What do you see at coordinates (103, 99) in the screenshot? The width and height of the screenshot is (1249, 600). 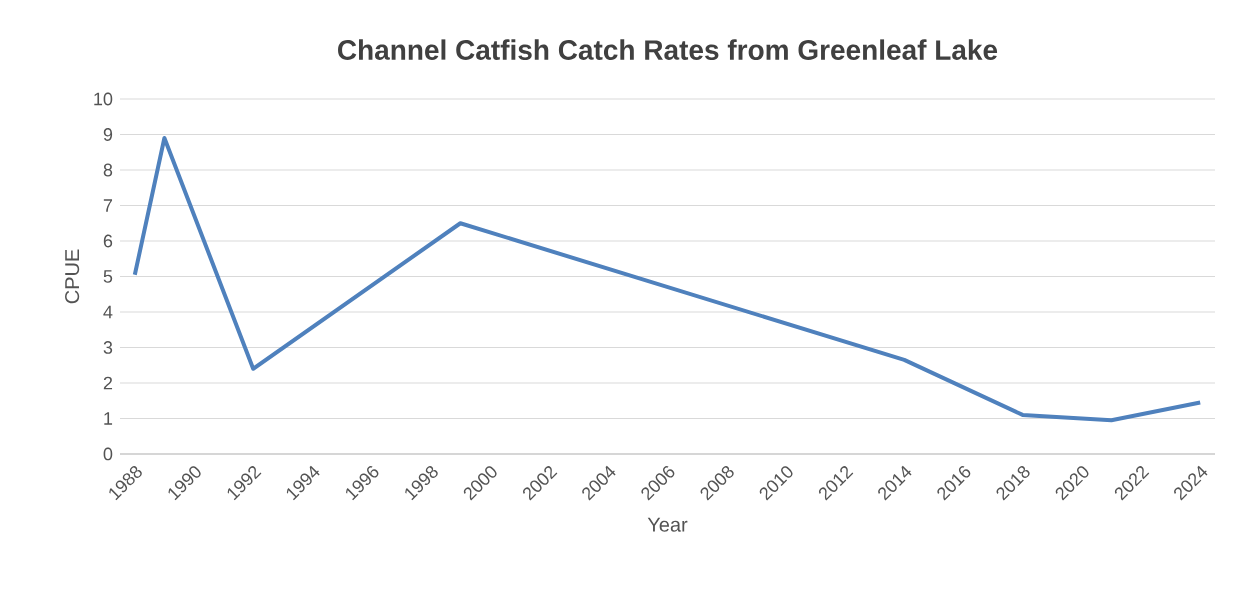 I see `y-tick-label: 10` at bounding box center [103, 99].